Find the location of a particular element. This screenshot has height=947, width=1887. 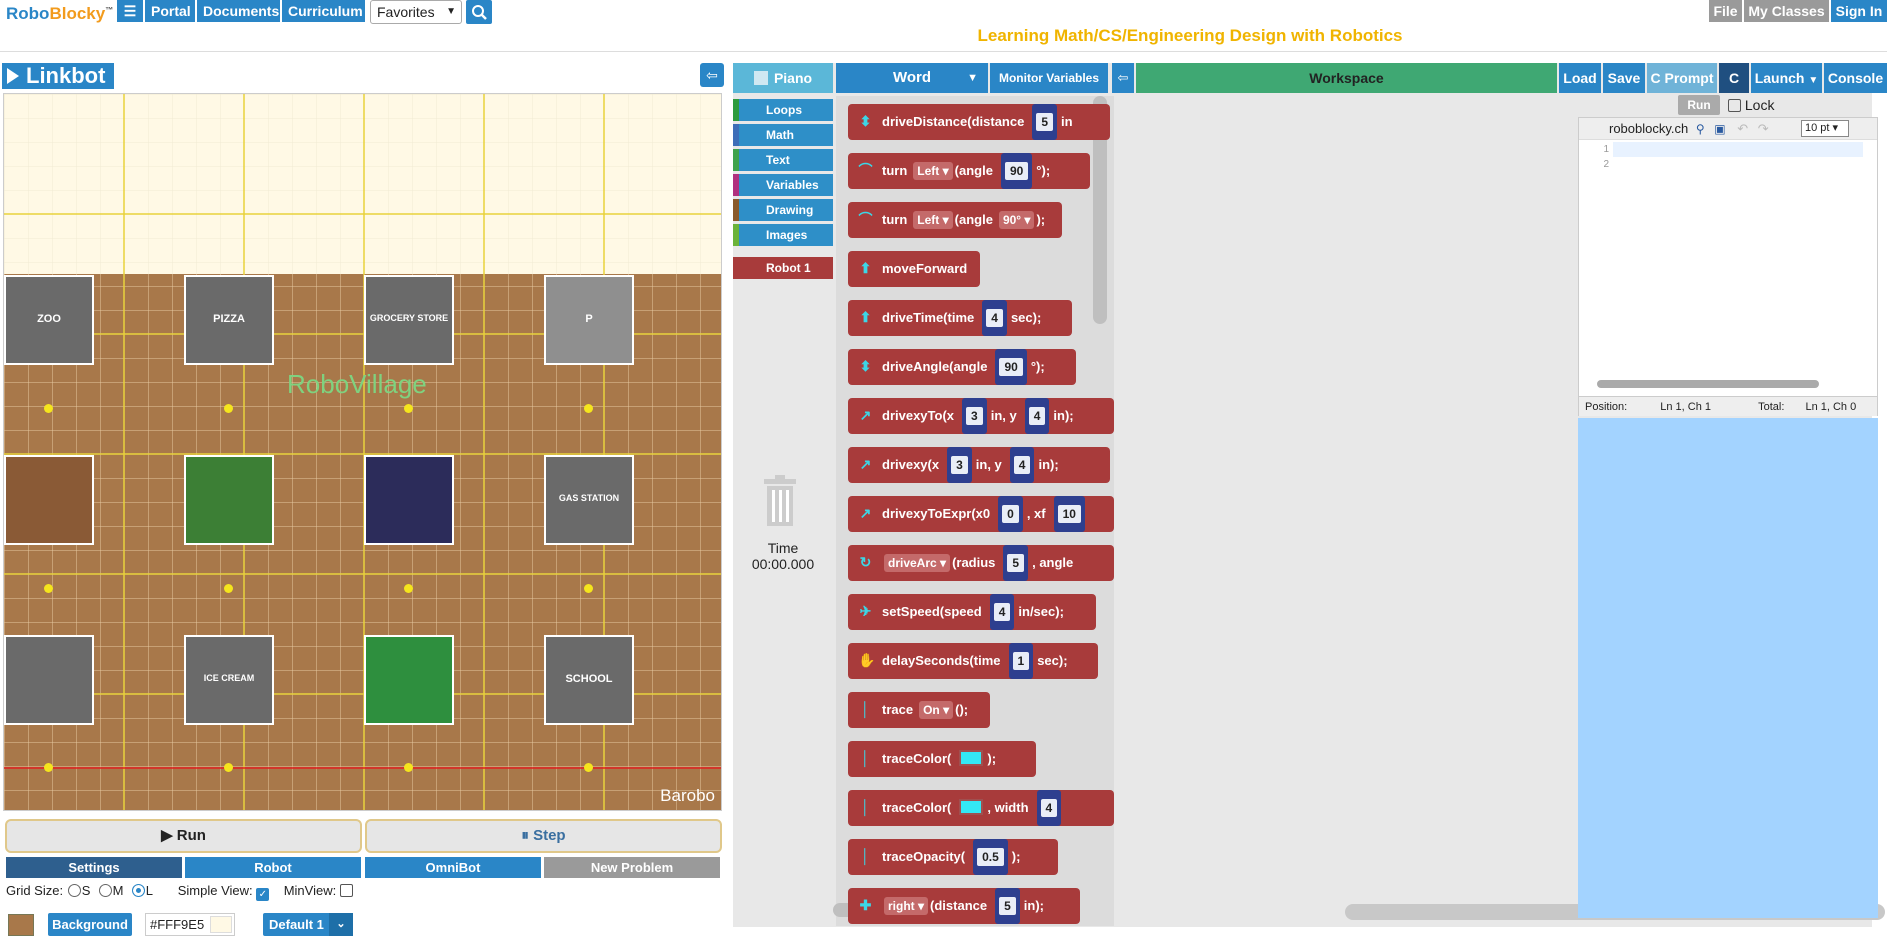

search-button is located at coordinates (479, 12).